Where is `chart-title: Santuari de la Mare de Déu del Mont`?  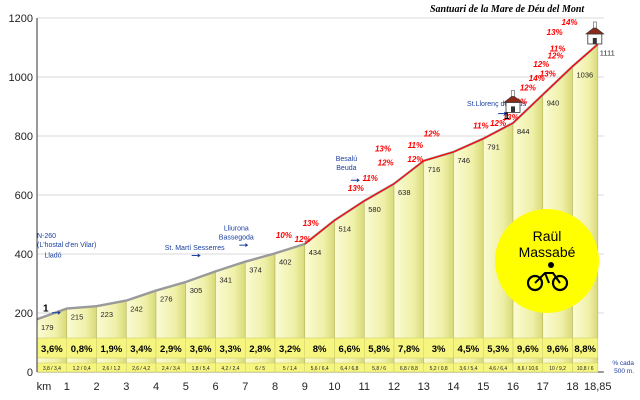
chart-title: Santuari de la Mare de Déu del Mont is located at coordinates (507, 9).